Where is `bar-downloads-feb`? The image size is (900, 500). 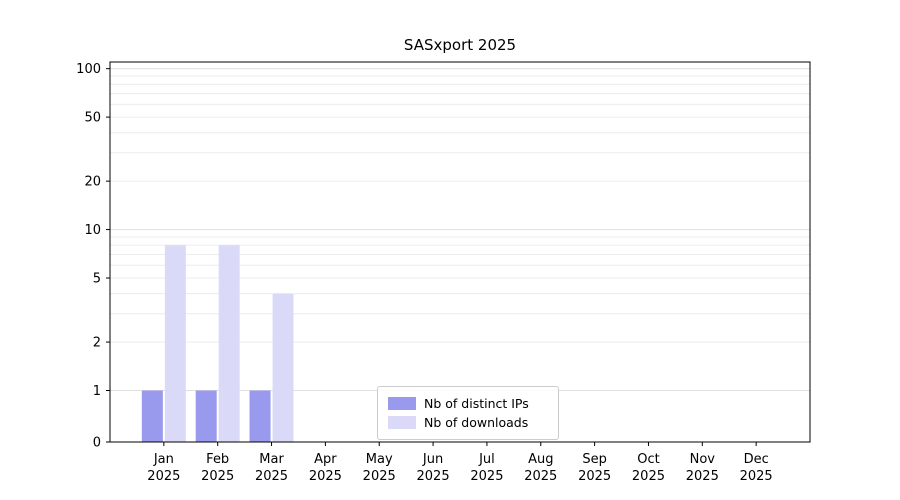 bar-downloads-feb is located at coordinates (229, 343).